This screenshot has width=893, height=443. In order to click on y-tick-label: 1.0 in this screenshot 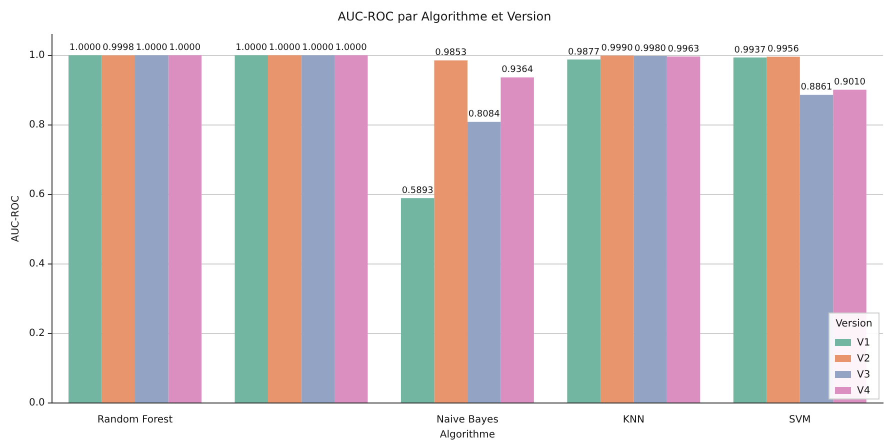, I will do `click(36, 55)`.